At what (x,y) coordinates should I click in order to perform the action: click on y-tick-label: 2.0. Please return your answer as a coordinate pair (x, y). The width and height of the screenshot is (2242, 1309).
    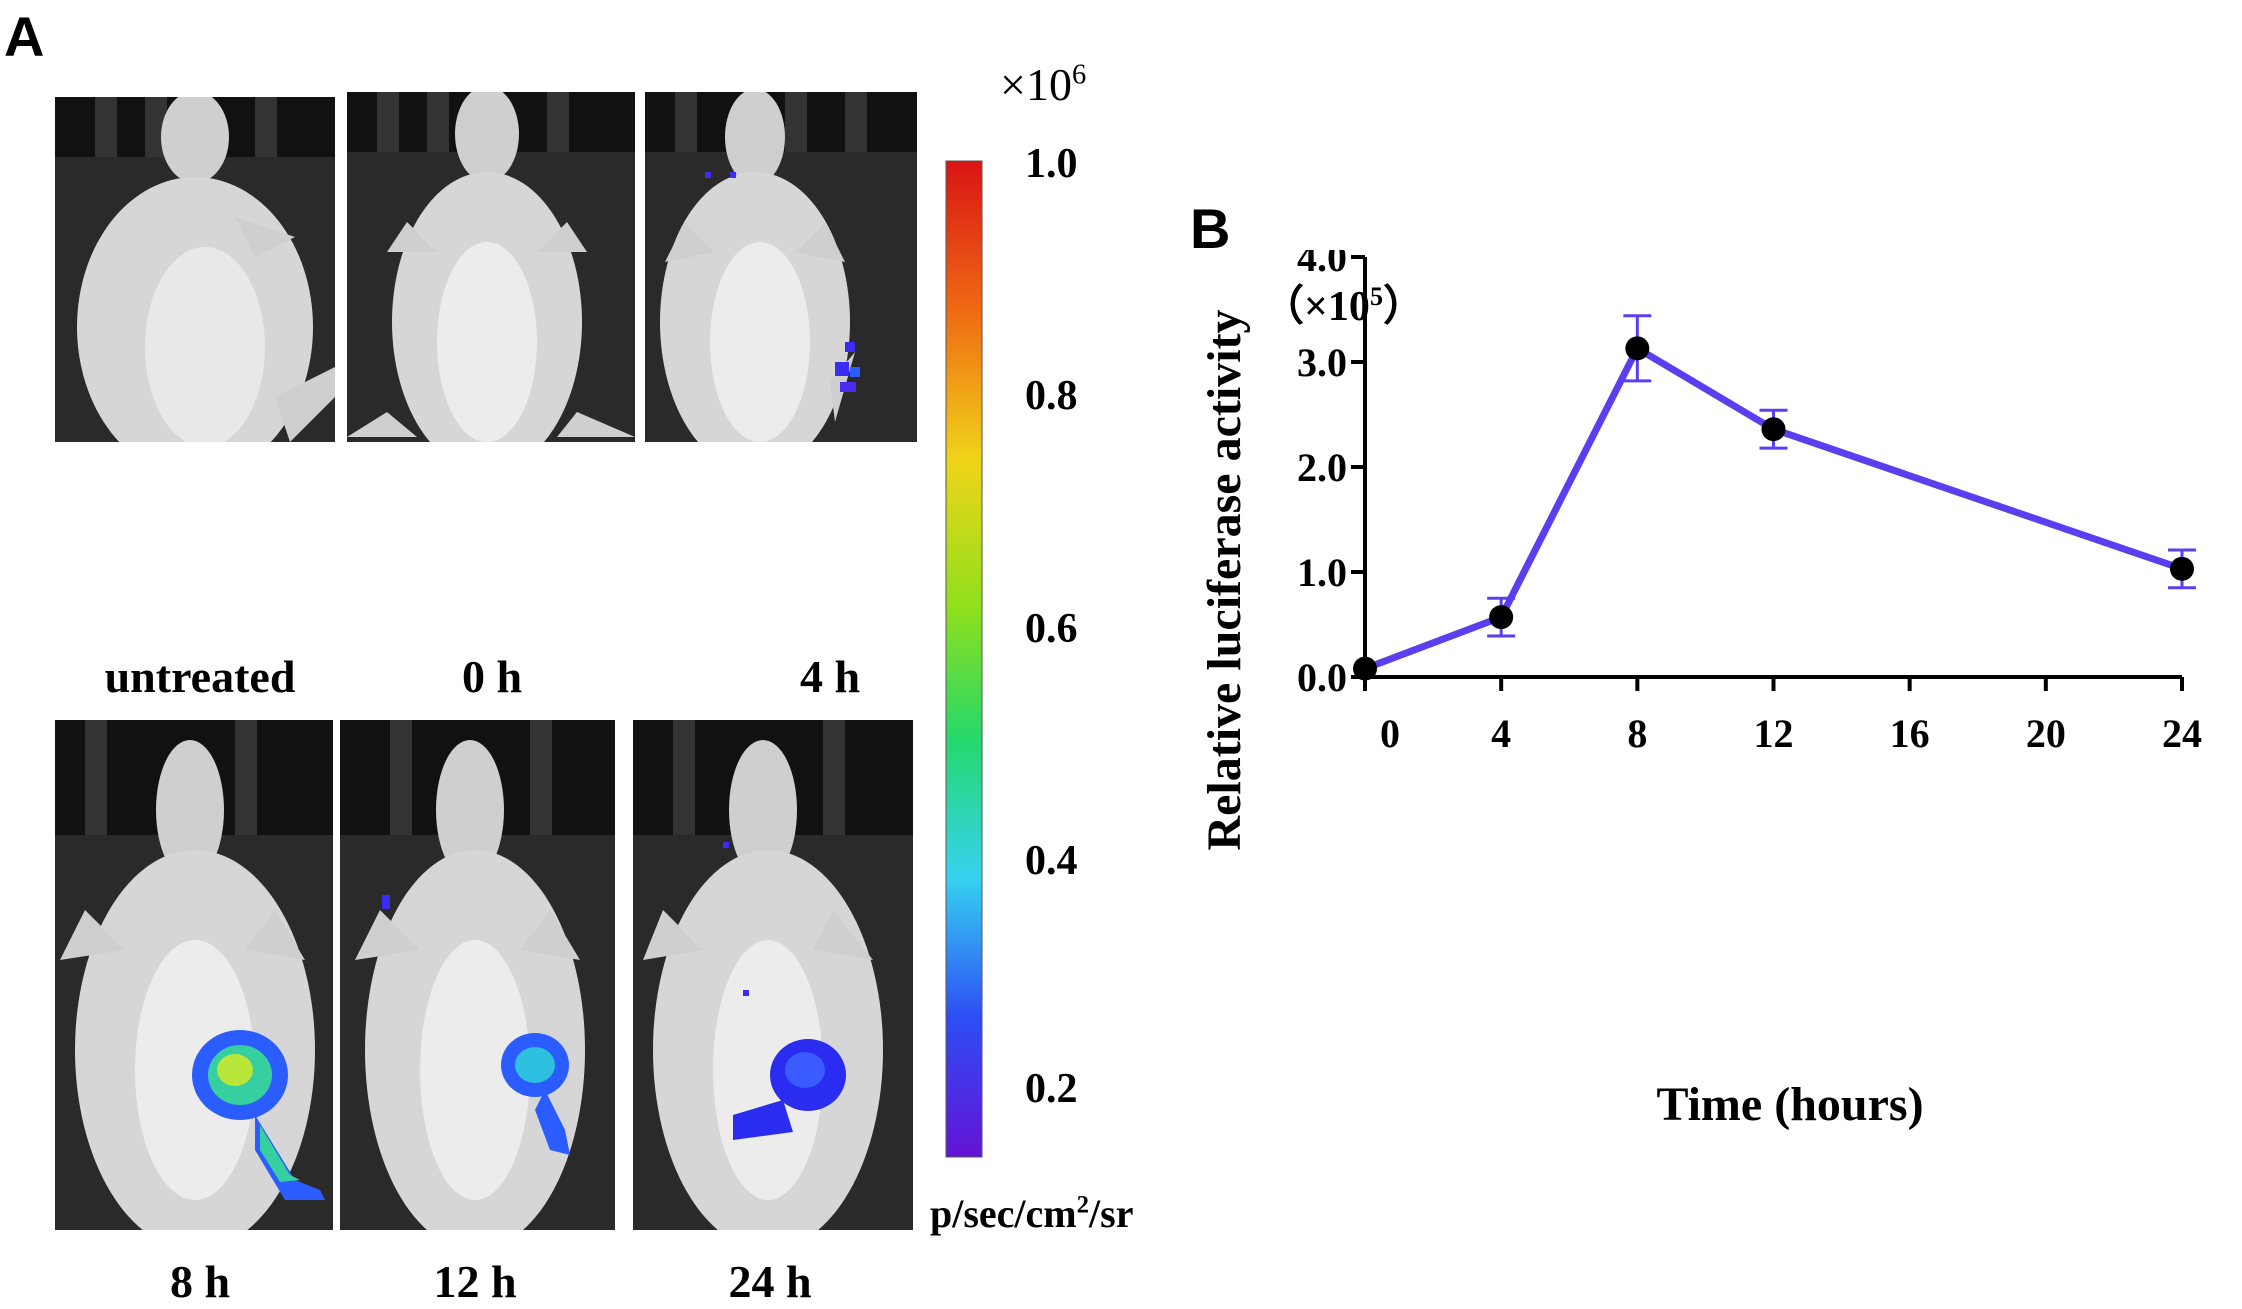
    Looking at the image, I should click on (1322, 467).